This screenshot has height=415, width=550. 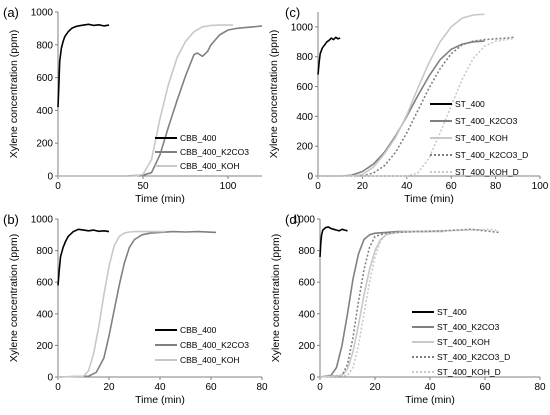 I want to click on panel-label: (d), so click(x=293, y=219).